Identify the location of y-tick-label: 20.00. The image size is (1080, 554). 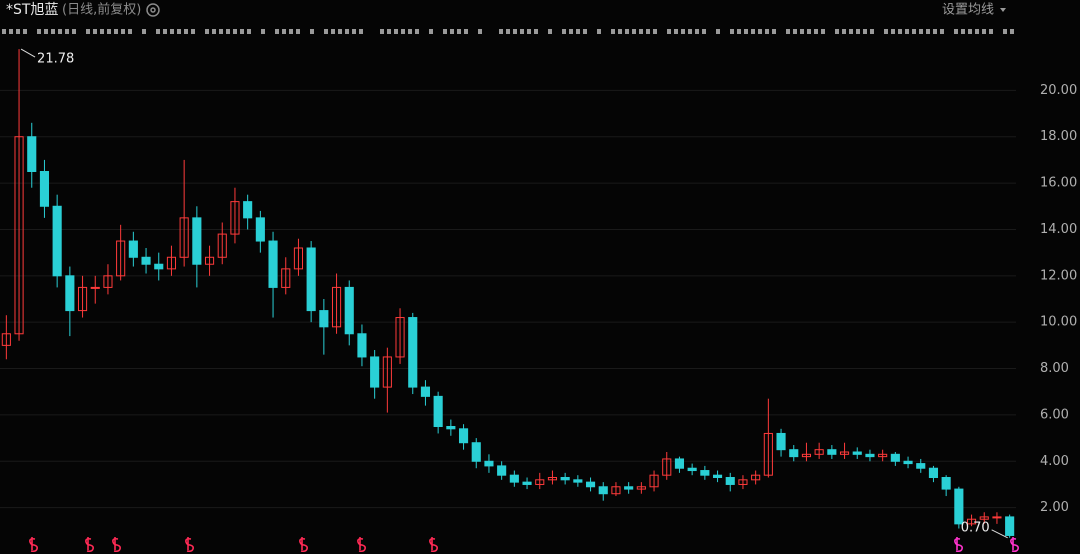
(1058, 90).